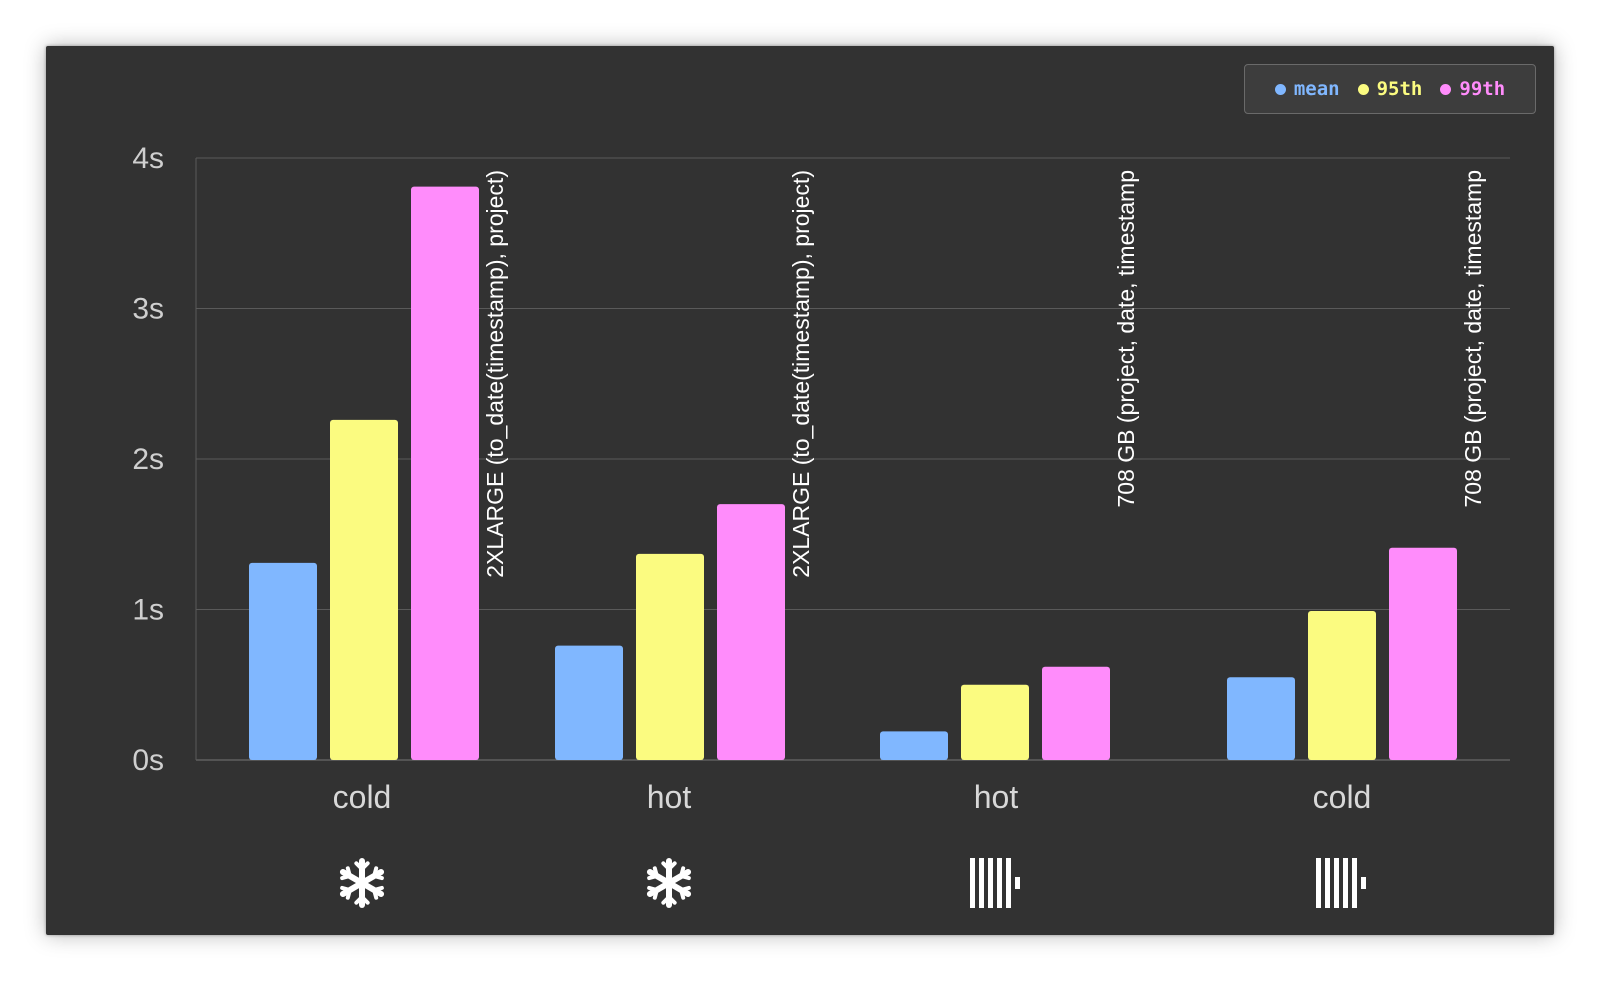 The height and width of the screenshot is (981, 1600). Describe the element at coordinates (148, 158) in the screenshot. I see `y-tick-label: 4s` at that location.